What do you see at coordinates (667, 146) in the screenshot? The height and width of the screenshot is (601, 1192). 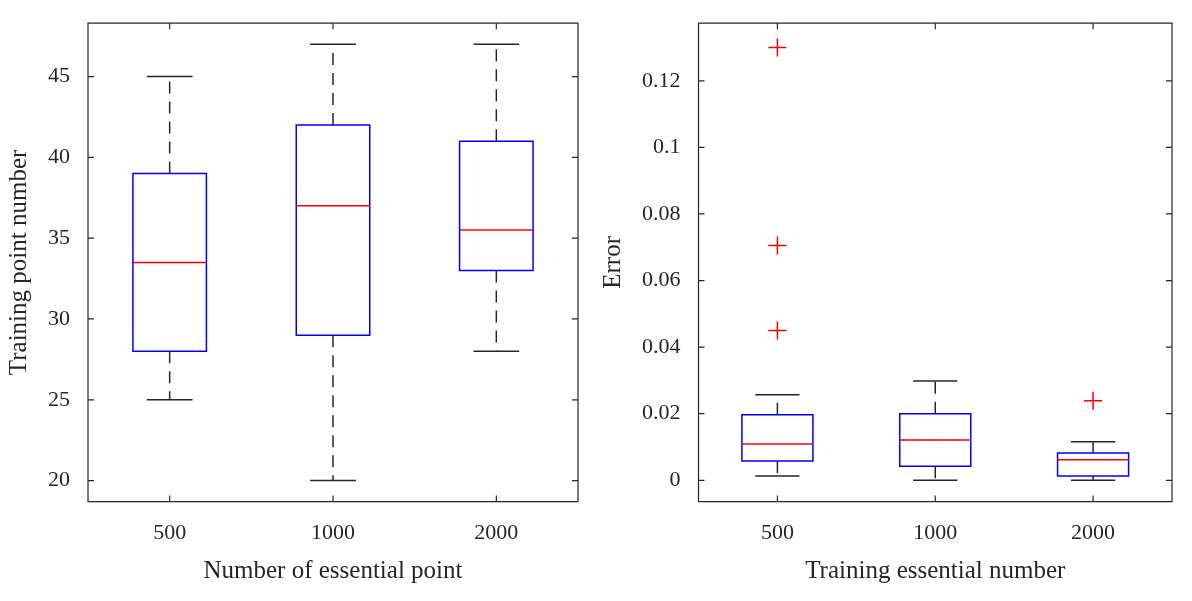 I see `y-tick-label: 0.1` at bounding box center [667, 146].